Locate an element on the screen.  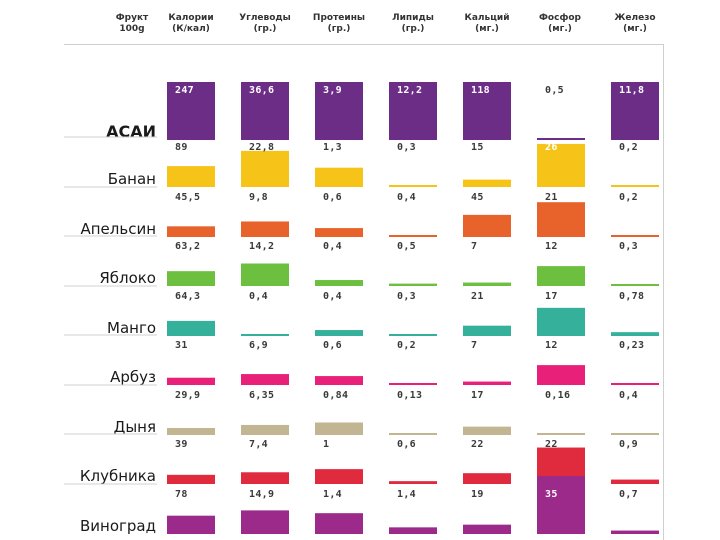
value-label-lipids: 0,3 is located at coordinates (406, 296).